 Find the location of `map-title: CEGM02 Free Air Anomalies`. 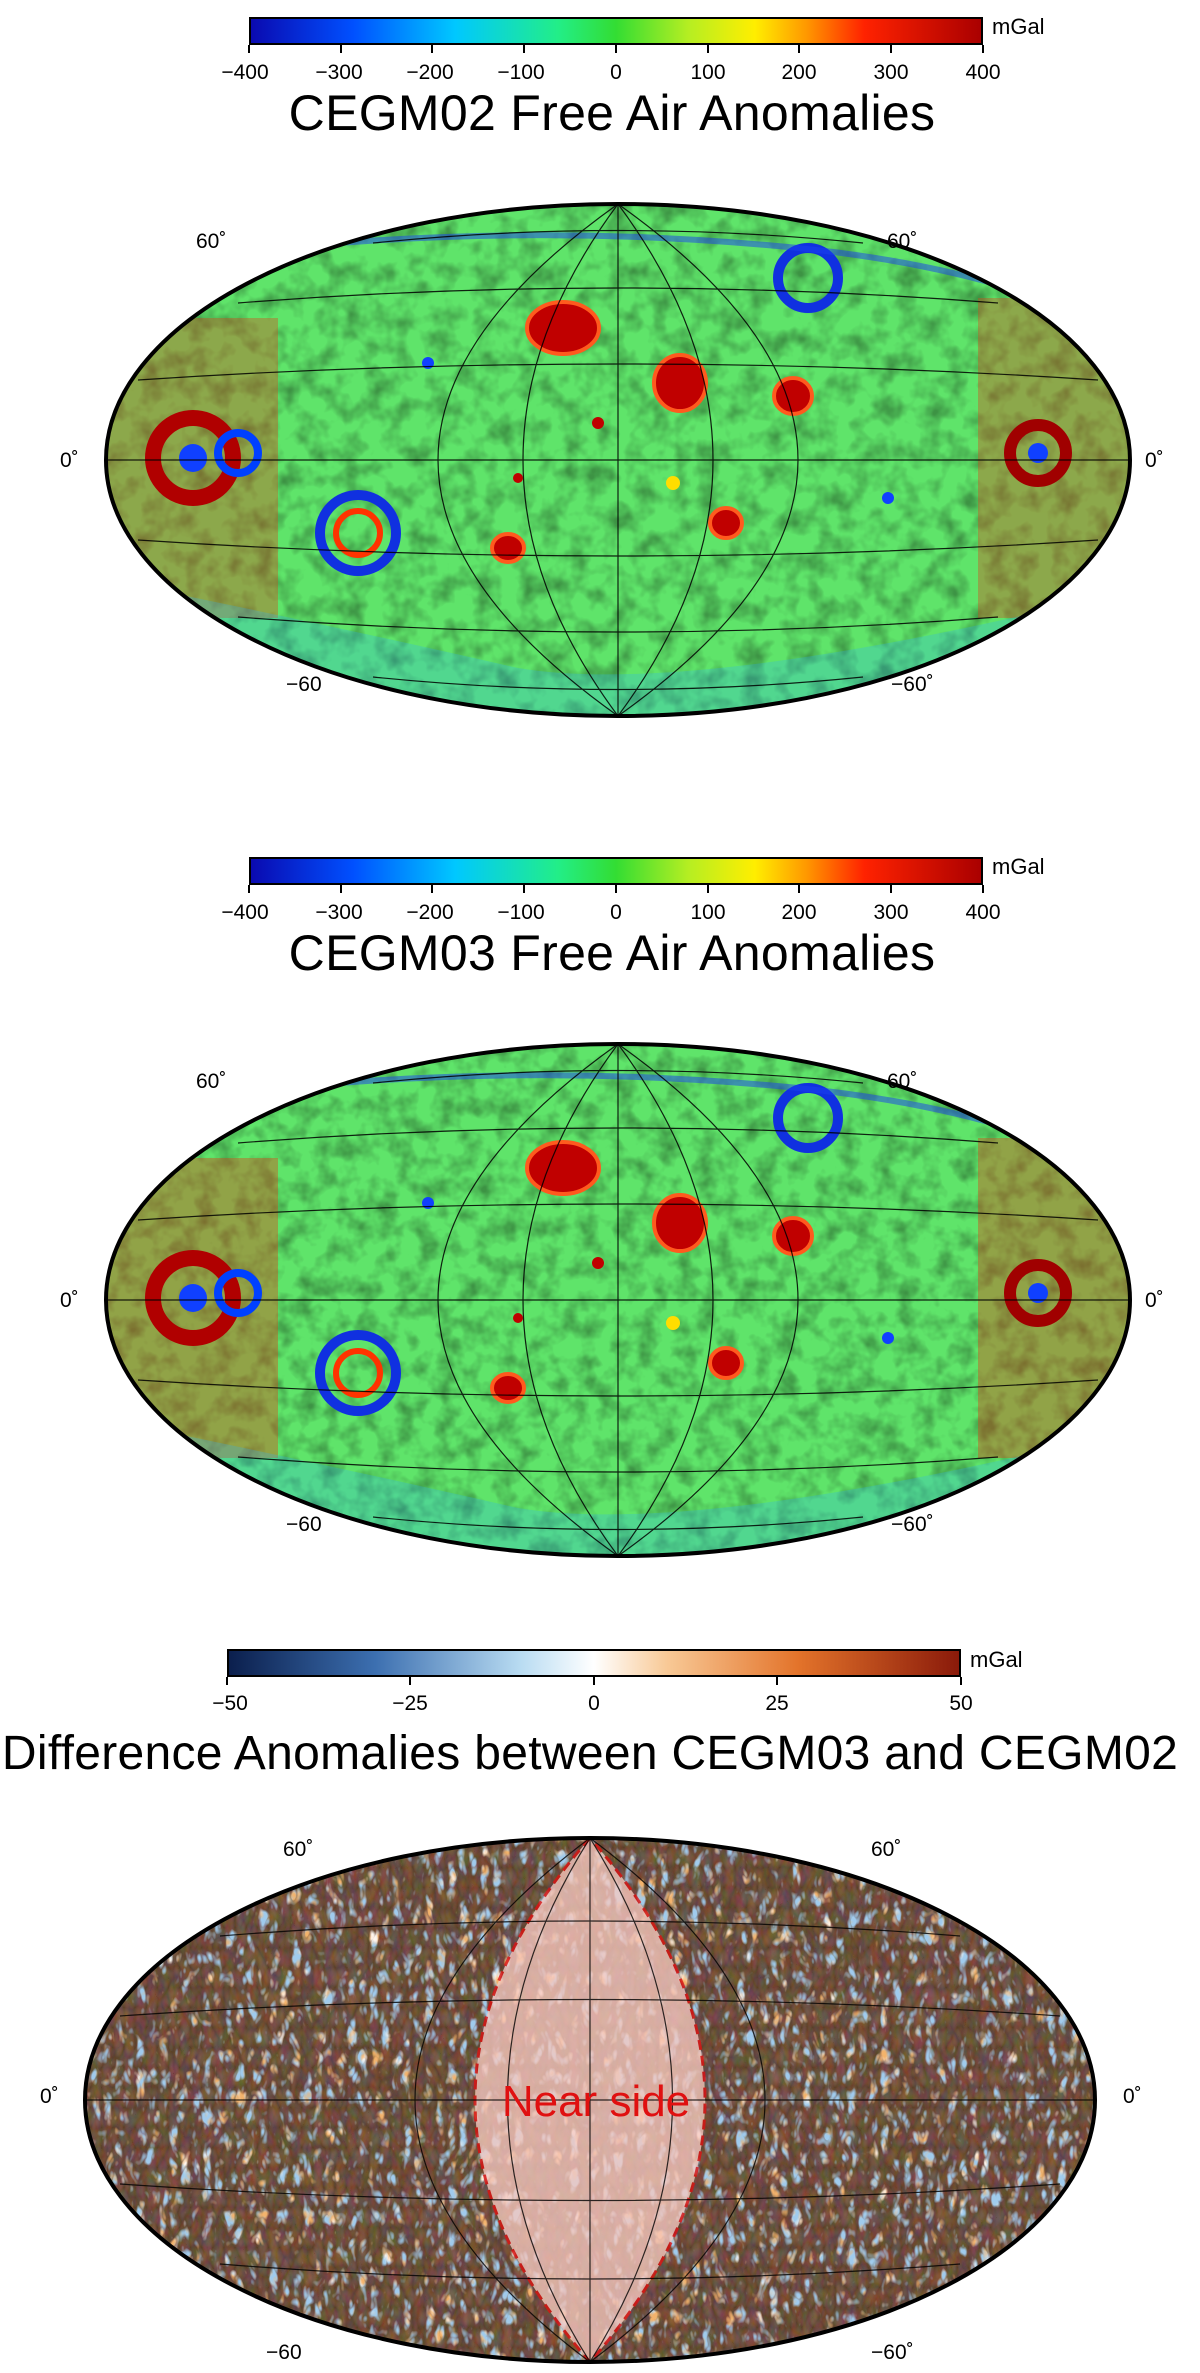

map-title: CEGM02 Free Air Anomalies is located at coordinates (612, 113).